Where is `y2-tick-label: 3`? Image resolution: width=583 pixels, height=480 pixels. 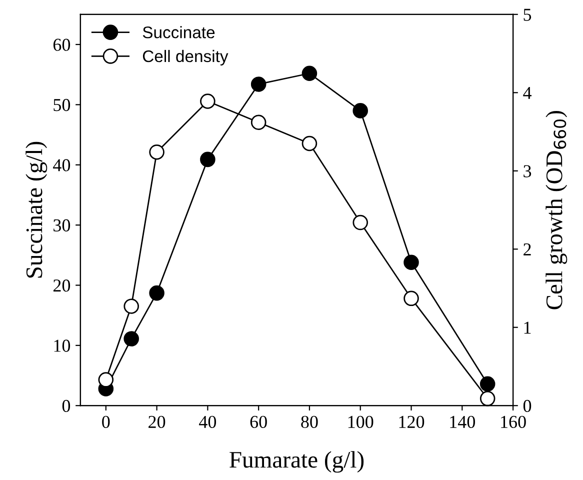 y2-tick-label: 3 is located at coordinates (528, 171).